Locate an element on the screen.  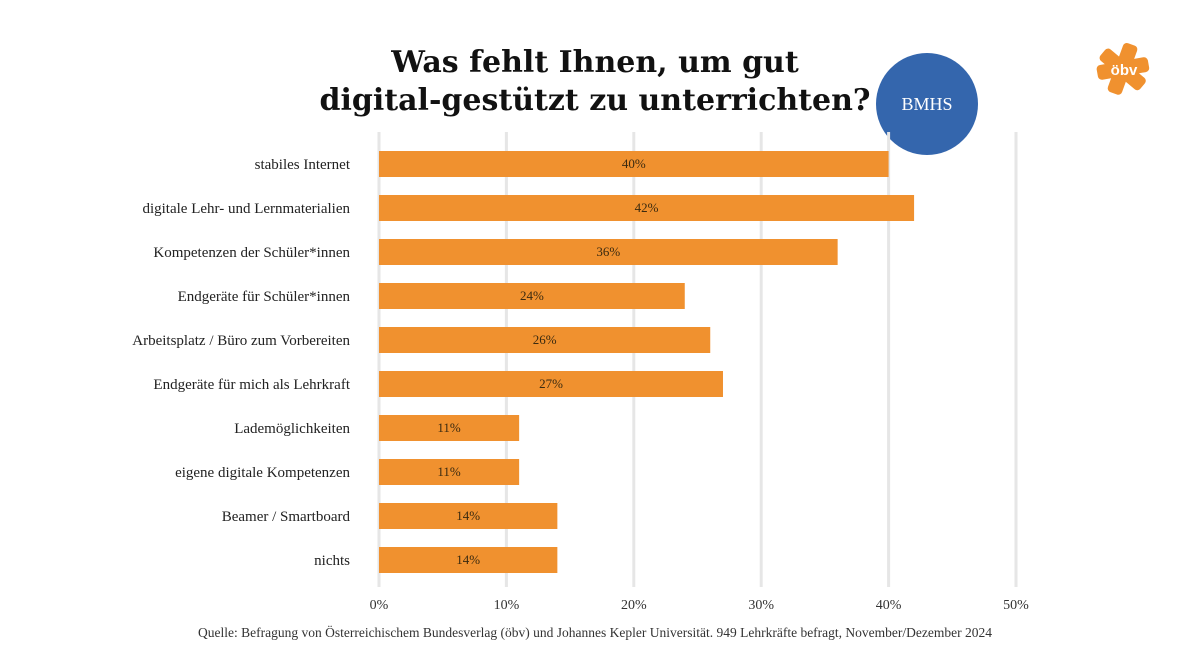
category-label: Beamer / Smartboard is located at coordinates (286, 517).